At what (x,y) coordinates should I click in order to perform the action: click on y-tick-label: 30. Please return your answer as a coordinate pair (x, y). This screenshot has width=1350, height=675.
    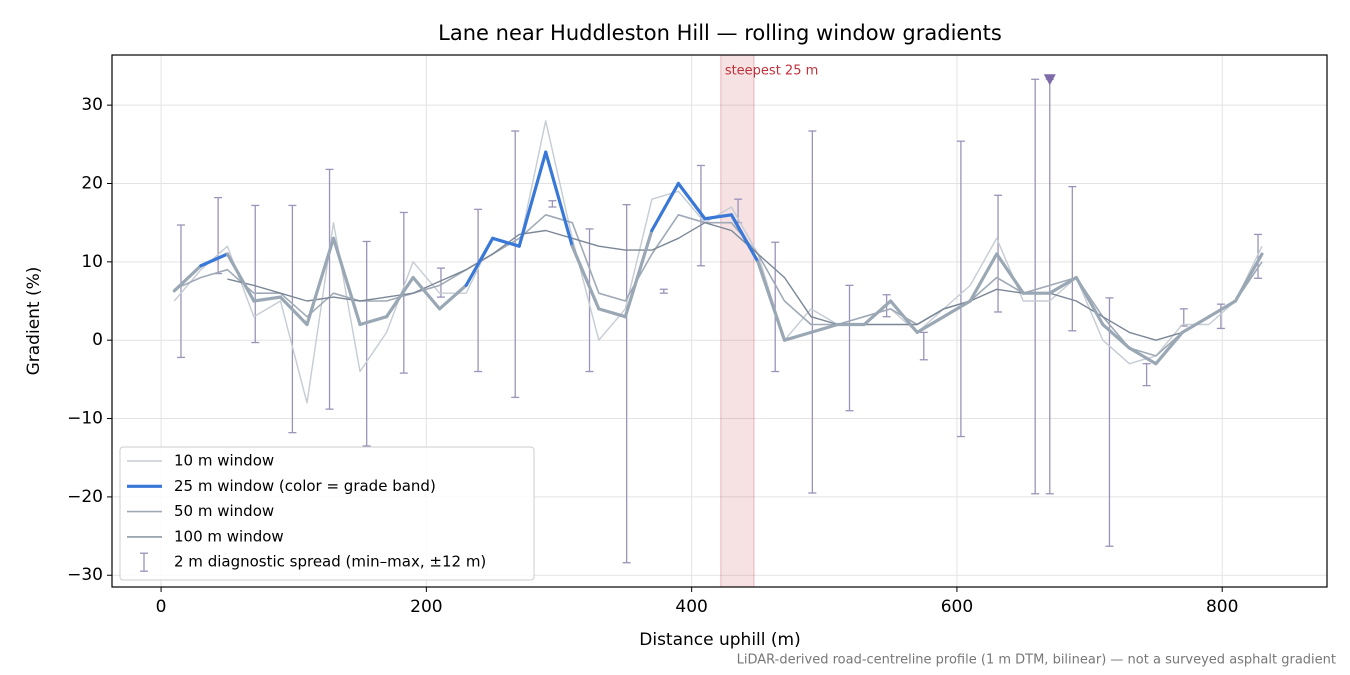
    Looking at the image, I should click on (92, 105).